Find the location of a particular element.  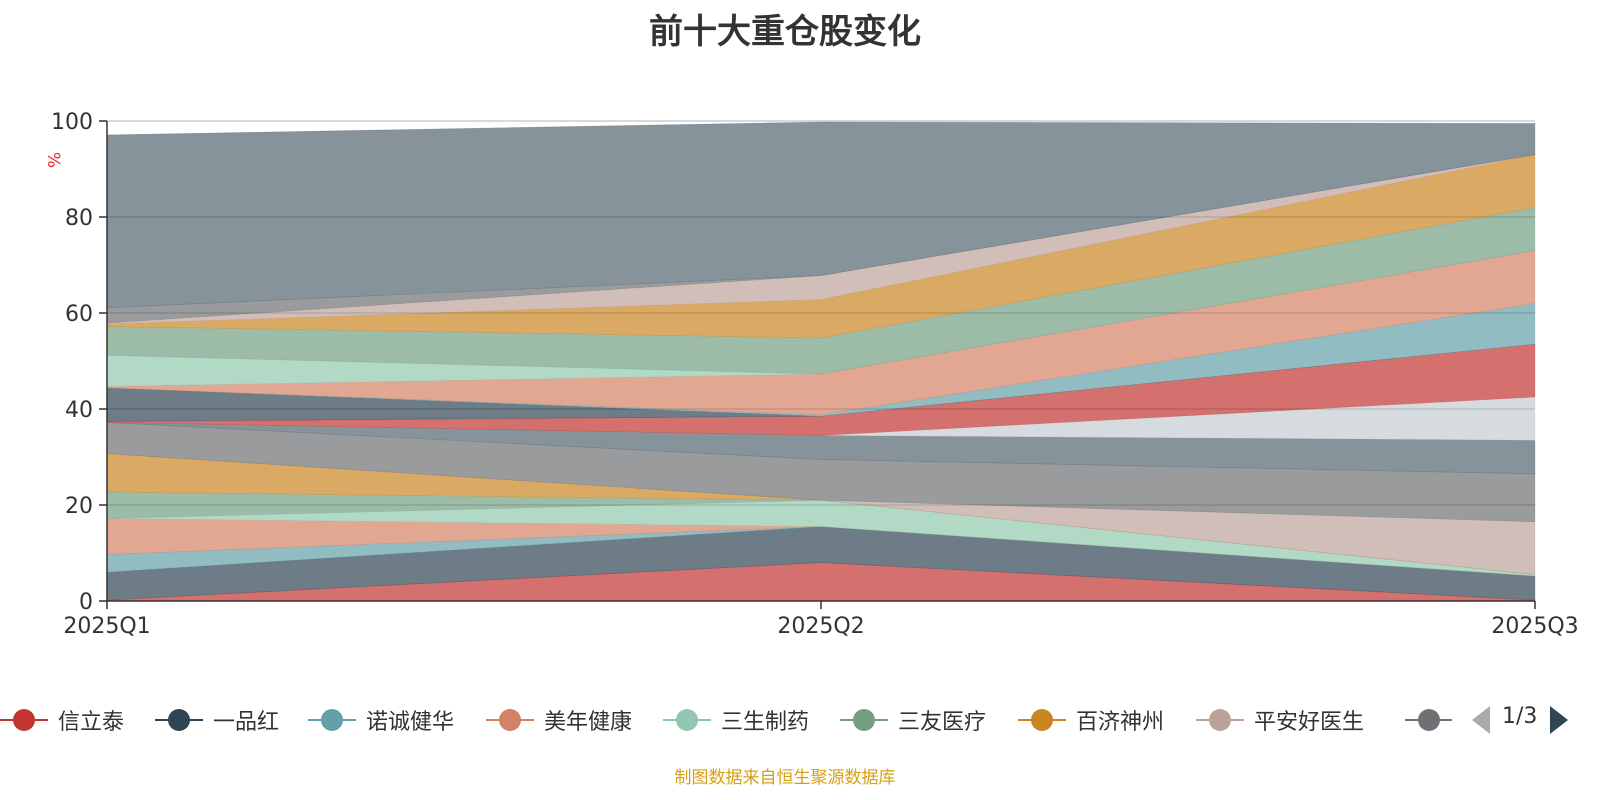

legend-item-5: 三生制药 is located at coordinates (736, 720).